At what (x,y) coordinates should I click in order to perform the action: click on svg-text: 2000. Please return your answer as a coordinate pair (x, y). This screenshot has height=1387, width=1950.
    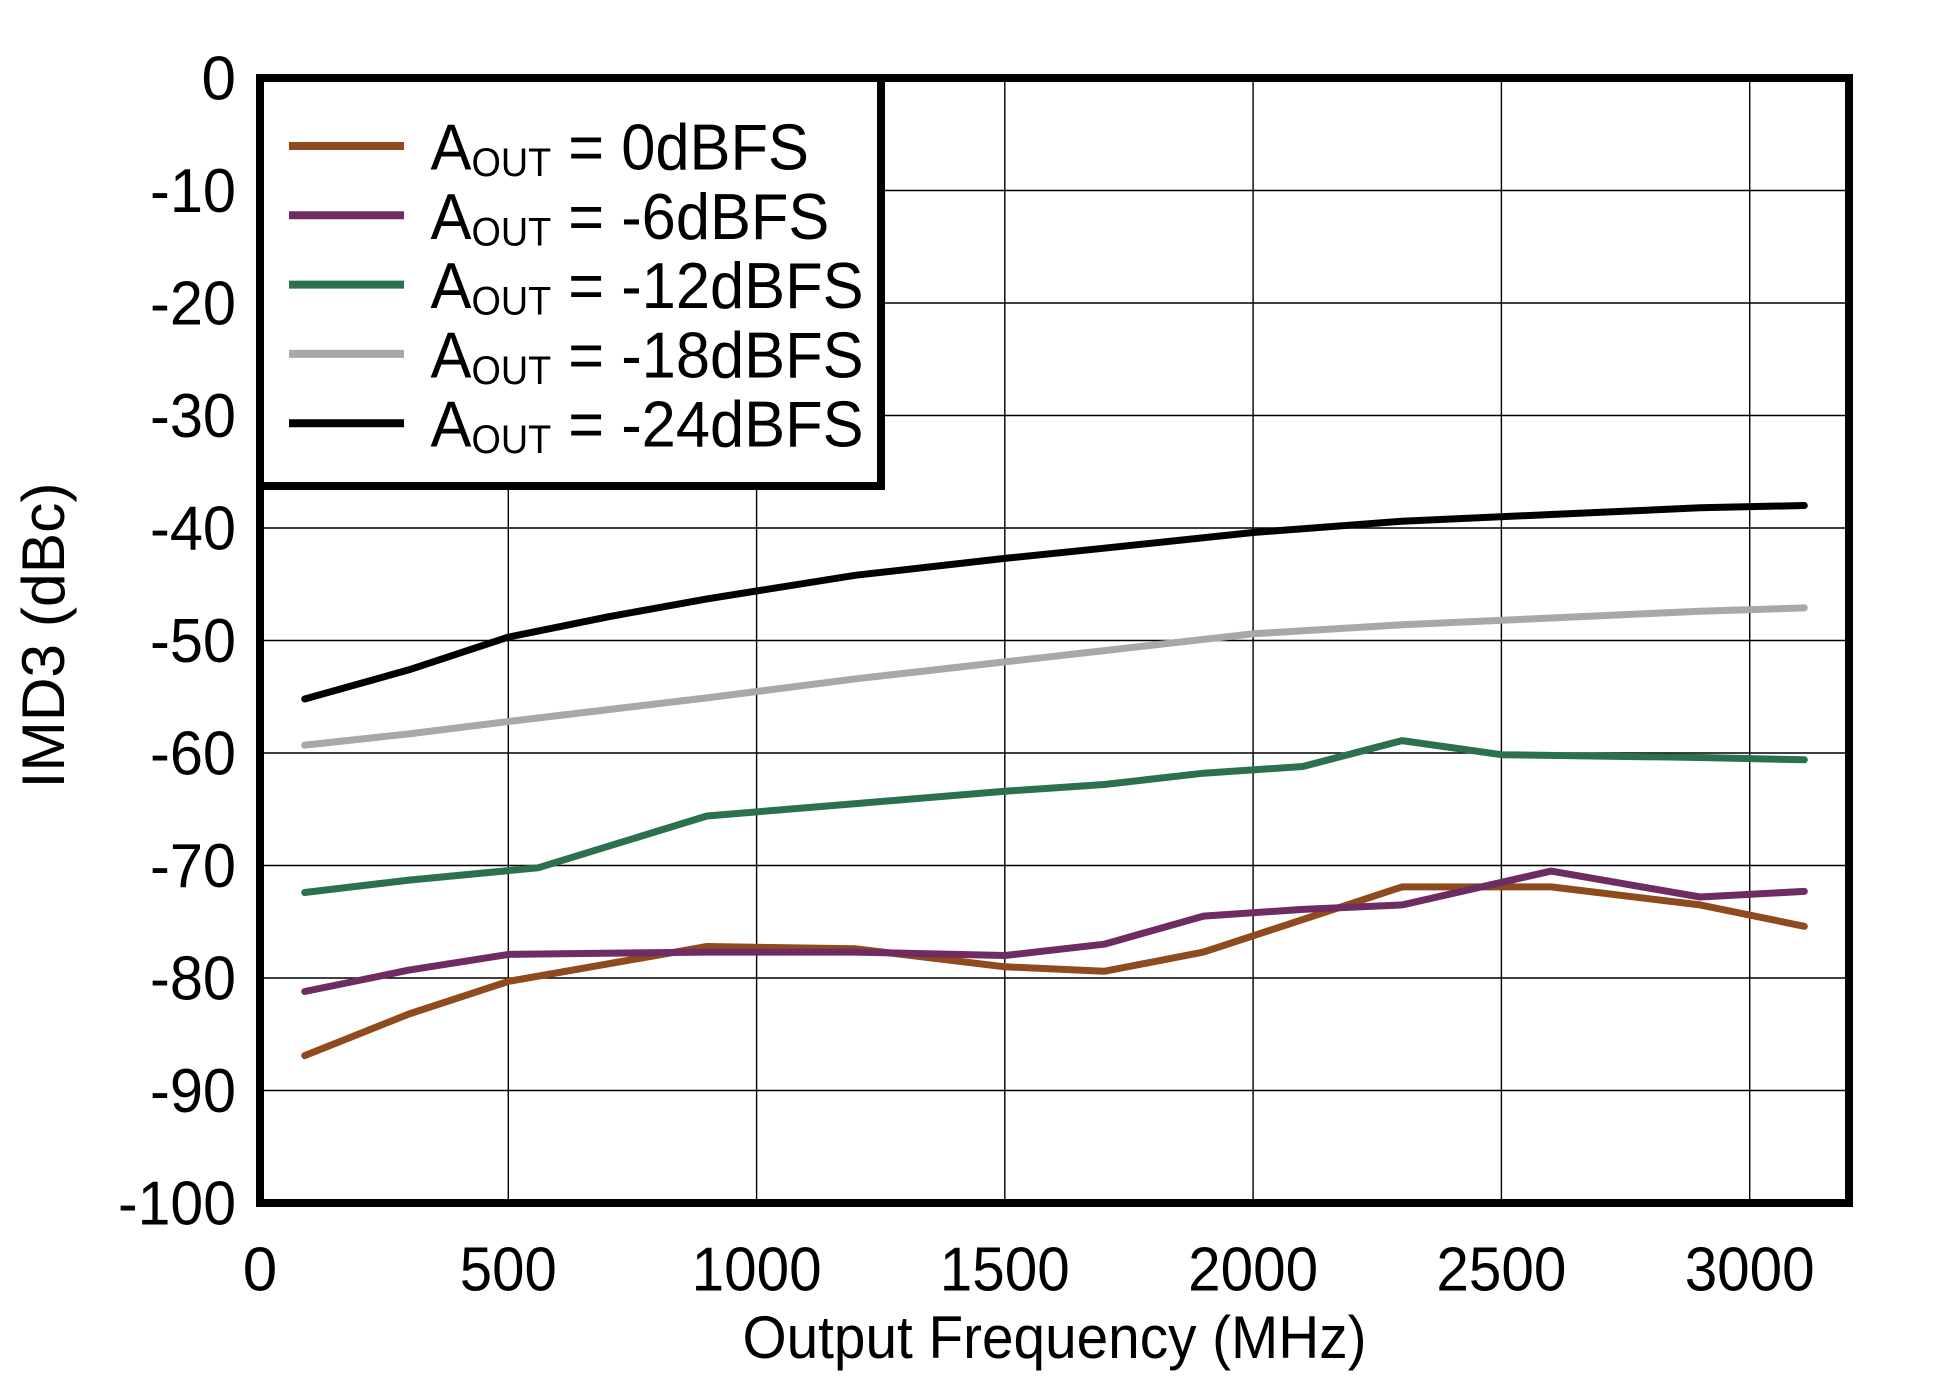
    Looking at the image, I should click on (1253, 1270).